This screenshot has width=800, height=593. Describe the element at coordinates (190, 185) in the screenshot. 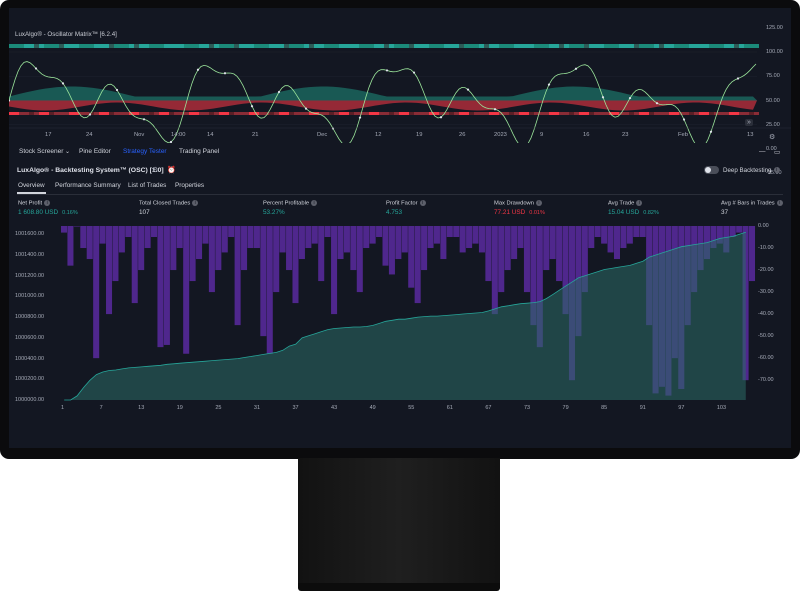

I see `subtab-properties: Properties` at that location.